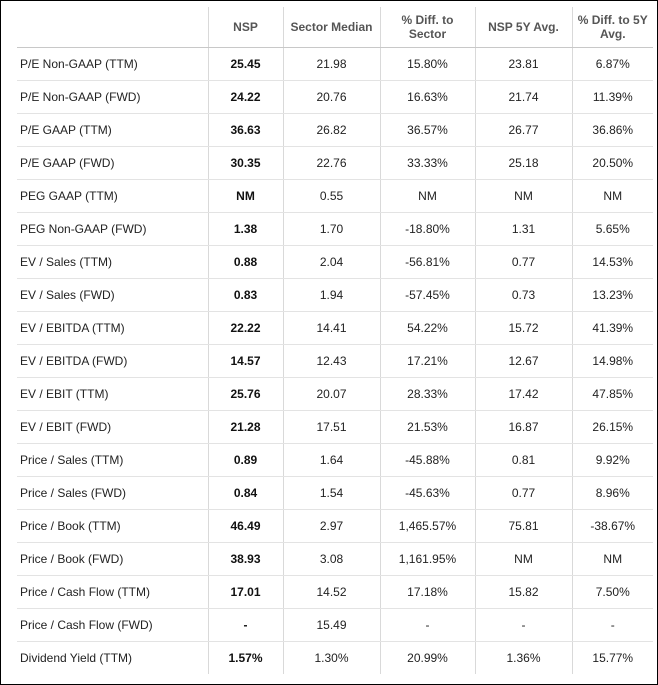 The width and height of the screenshot is (658, 685). I want to click on cell-metric: Price / Book (TTM), so click(113, 526).